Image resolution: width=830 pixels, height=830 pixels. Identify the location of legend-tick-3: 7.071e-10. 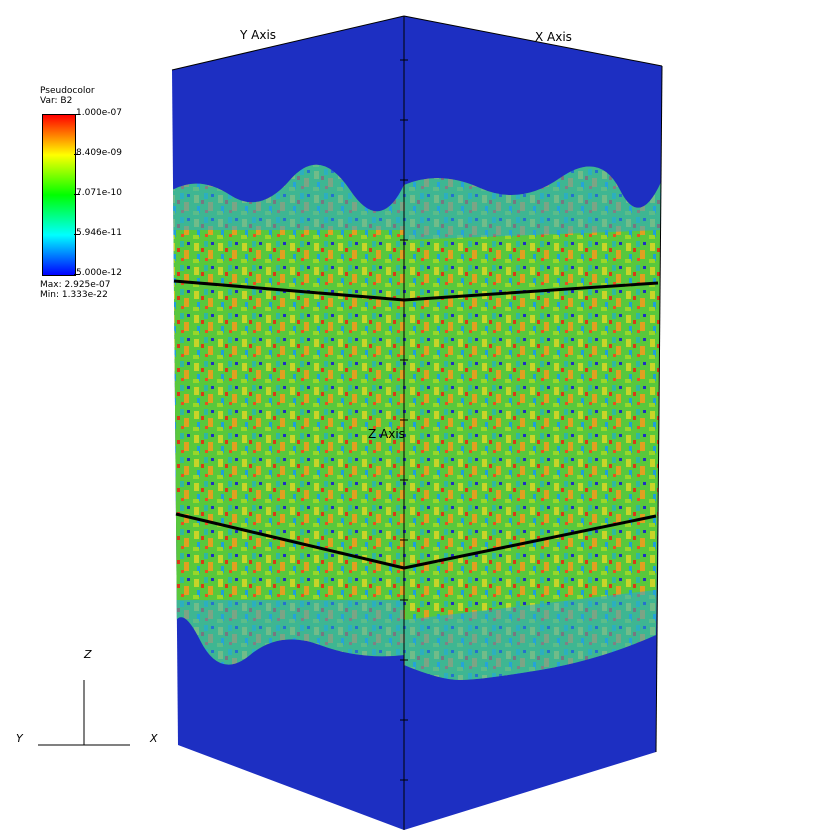
(99, 193).